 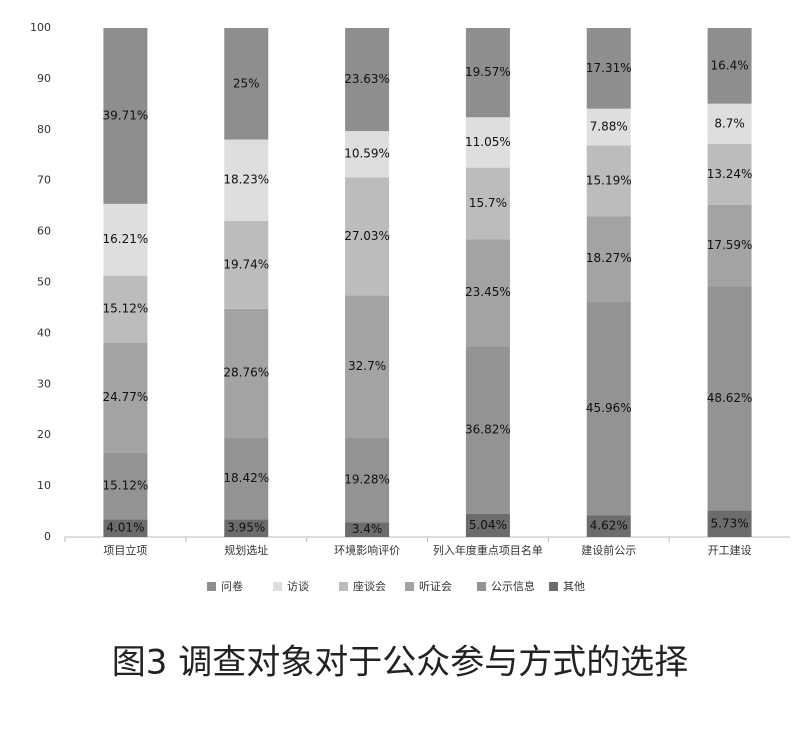 I want to click on data-label: 5.73%, so click(x=730, y=523).